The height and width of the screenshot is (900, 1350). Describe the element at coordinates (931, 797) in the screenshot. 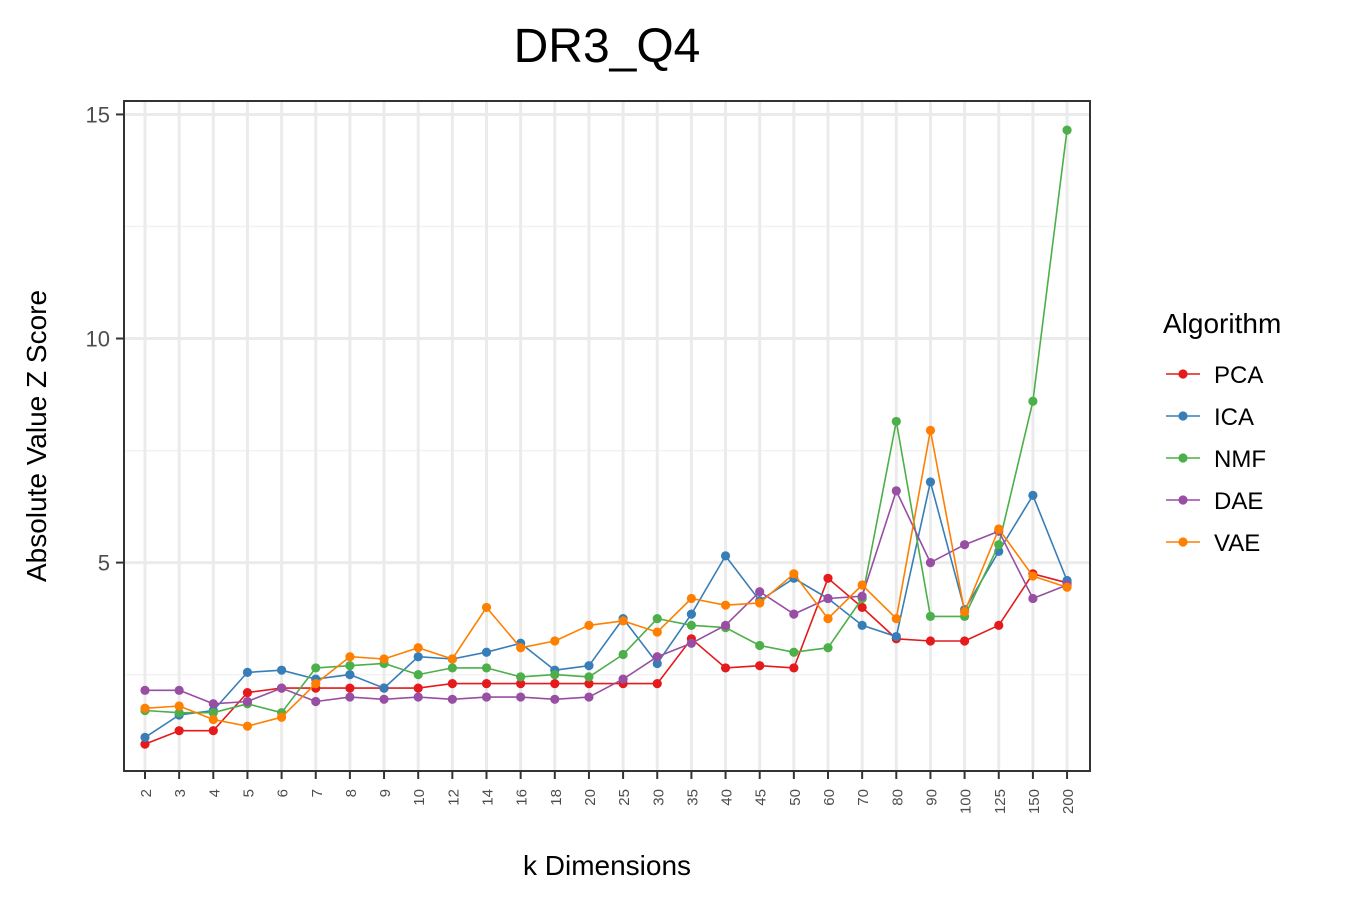

I see `x-tick-label: 90` at that location.